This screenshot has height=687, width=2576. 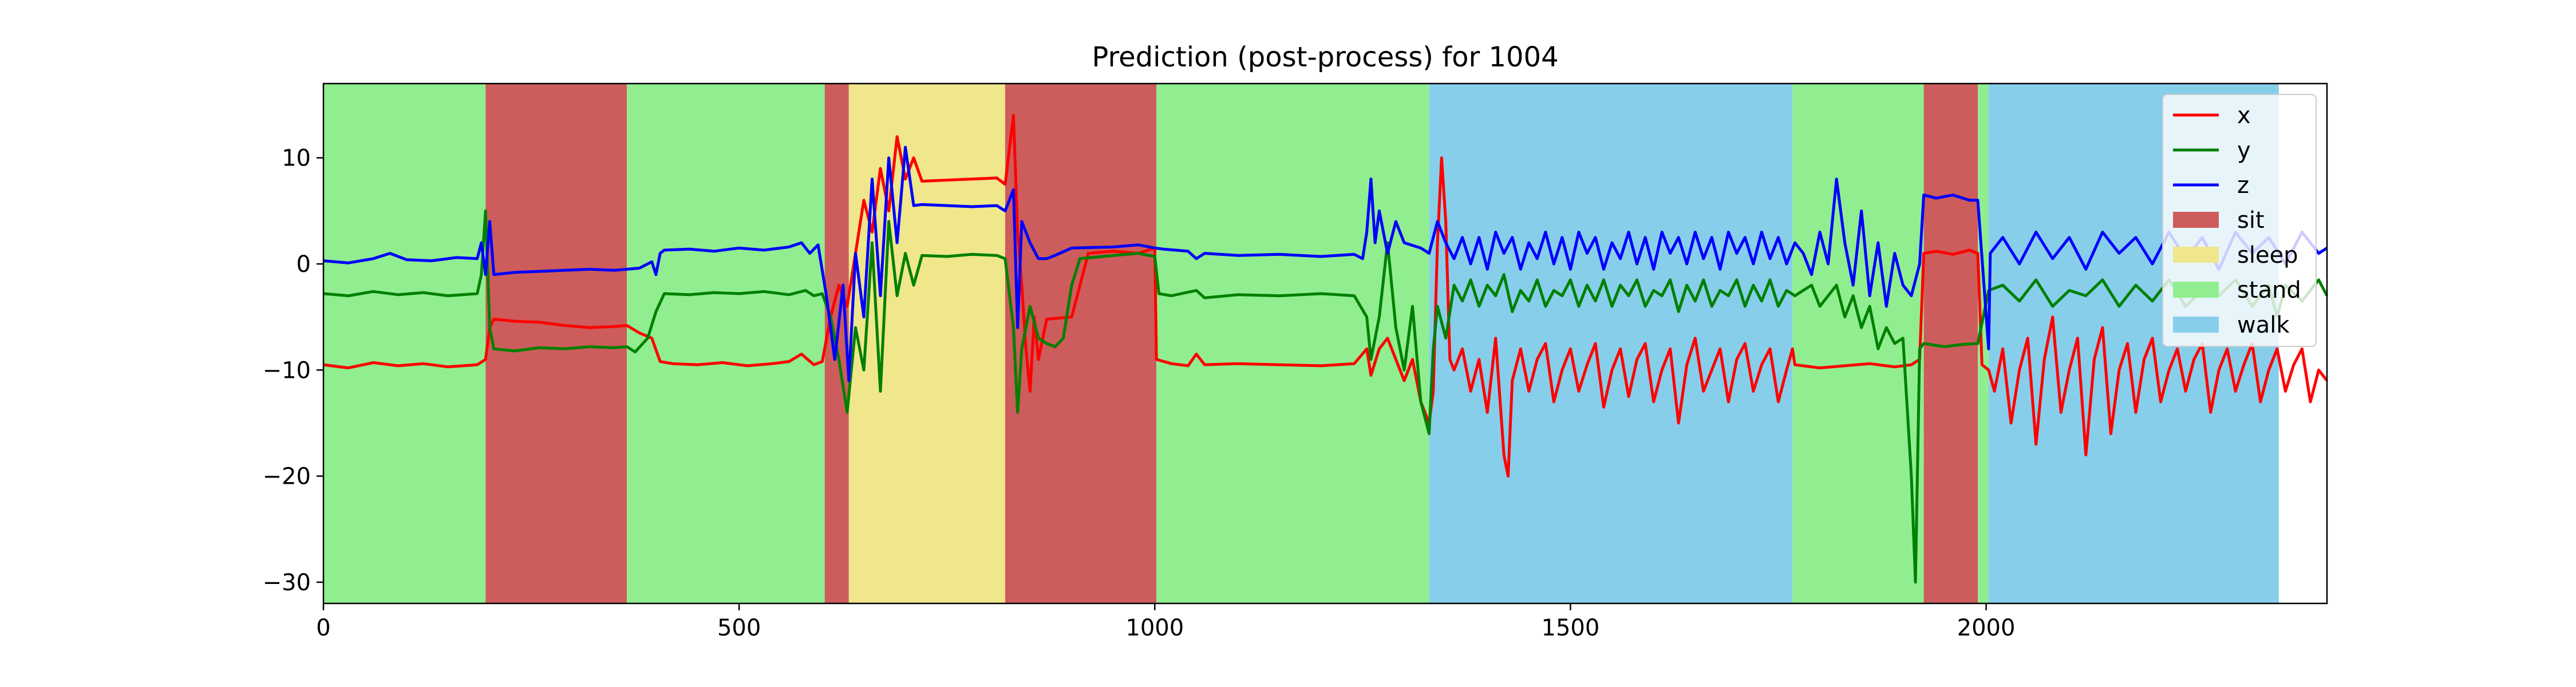 What do you see at coordinates (1325, 57) in the screenshot?
I see `chart-title: Prediction (post-process) for 1004` at bounding box center [1325, 57].